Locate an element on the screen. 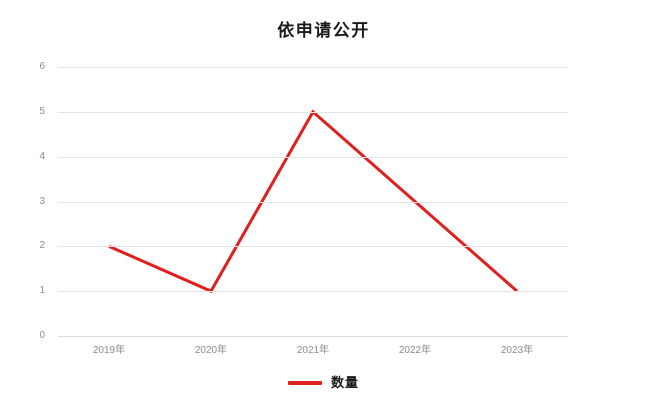  legend-color-swatch-quantity is located at coordinates (304, 383).